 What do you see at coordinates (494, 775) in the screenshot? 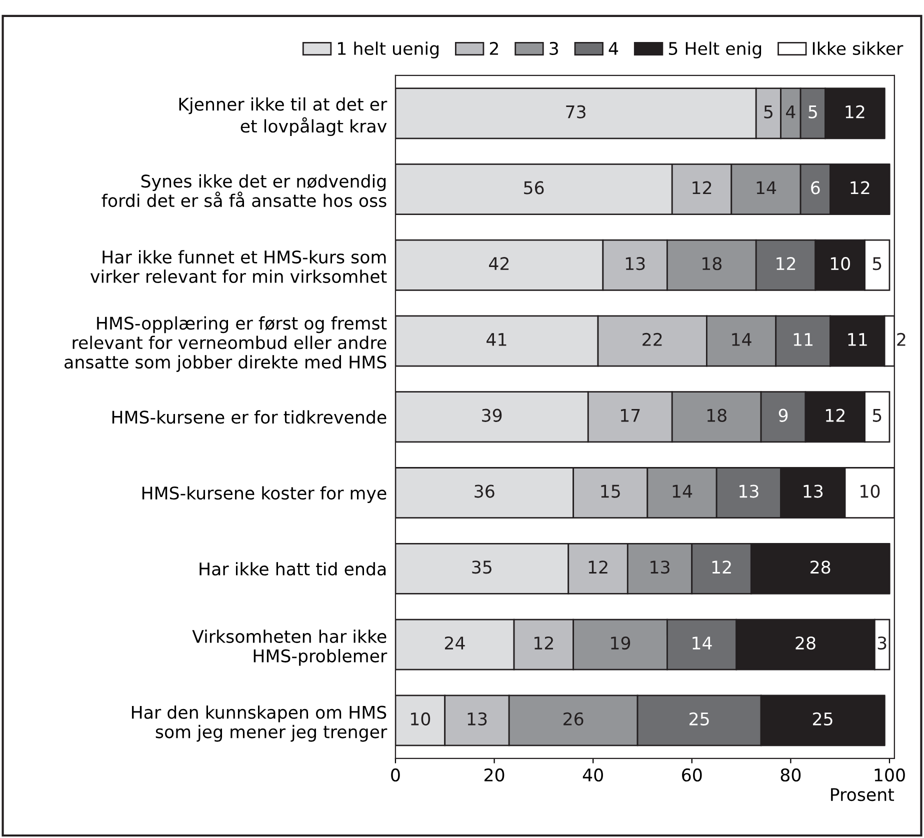
I see `x-tick-label: 20` at bounding box center [494, 775].